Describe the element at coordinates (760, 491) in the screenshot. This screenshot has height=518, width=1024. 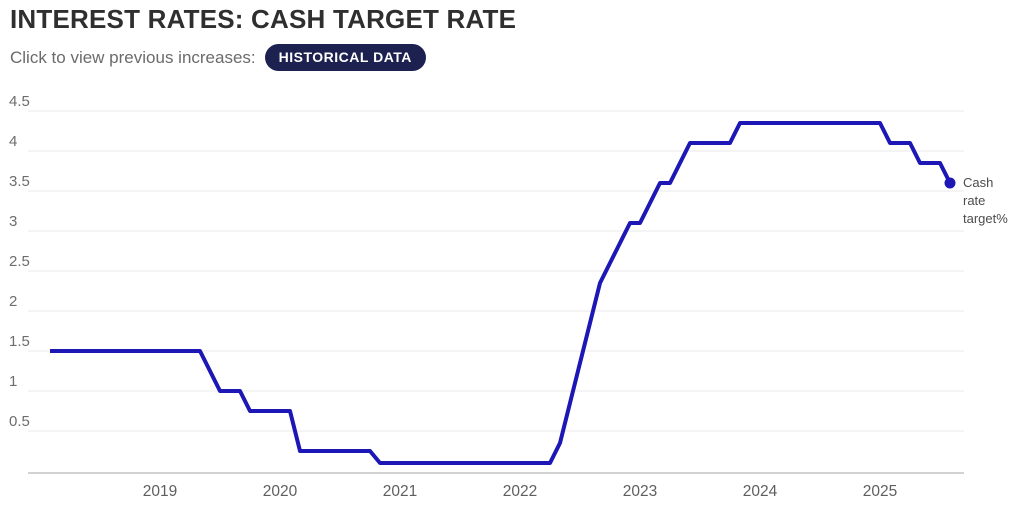
I see `x-axis-label: 2024` at that location.